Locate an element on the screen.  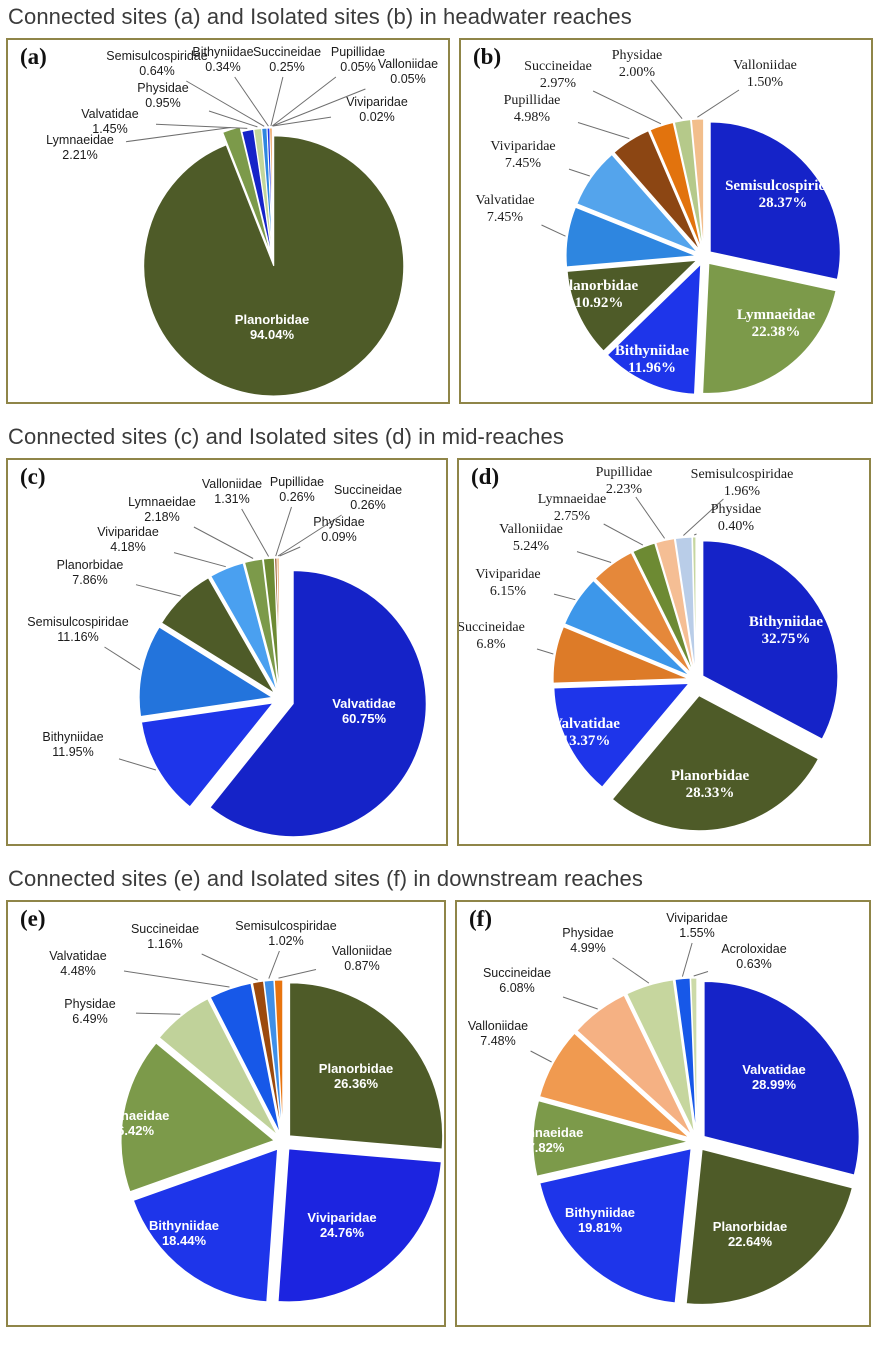
slice-label-bithyniidae: Bithyniidae 32.75% is located at coordinates (786, 630).